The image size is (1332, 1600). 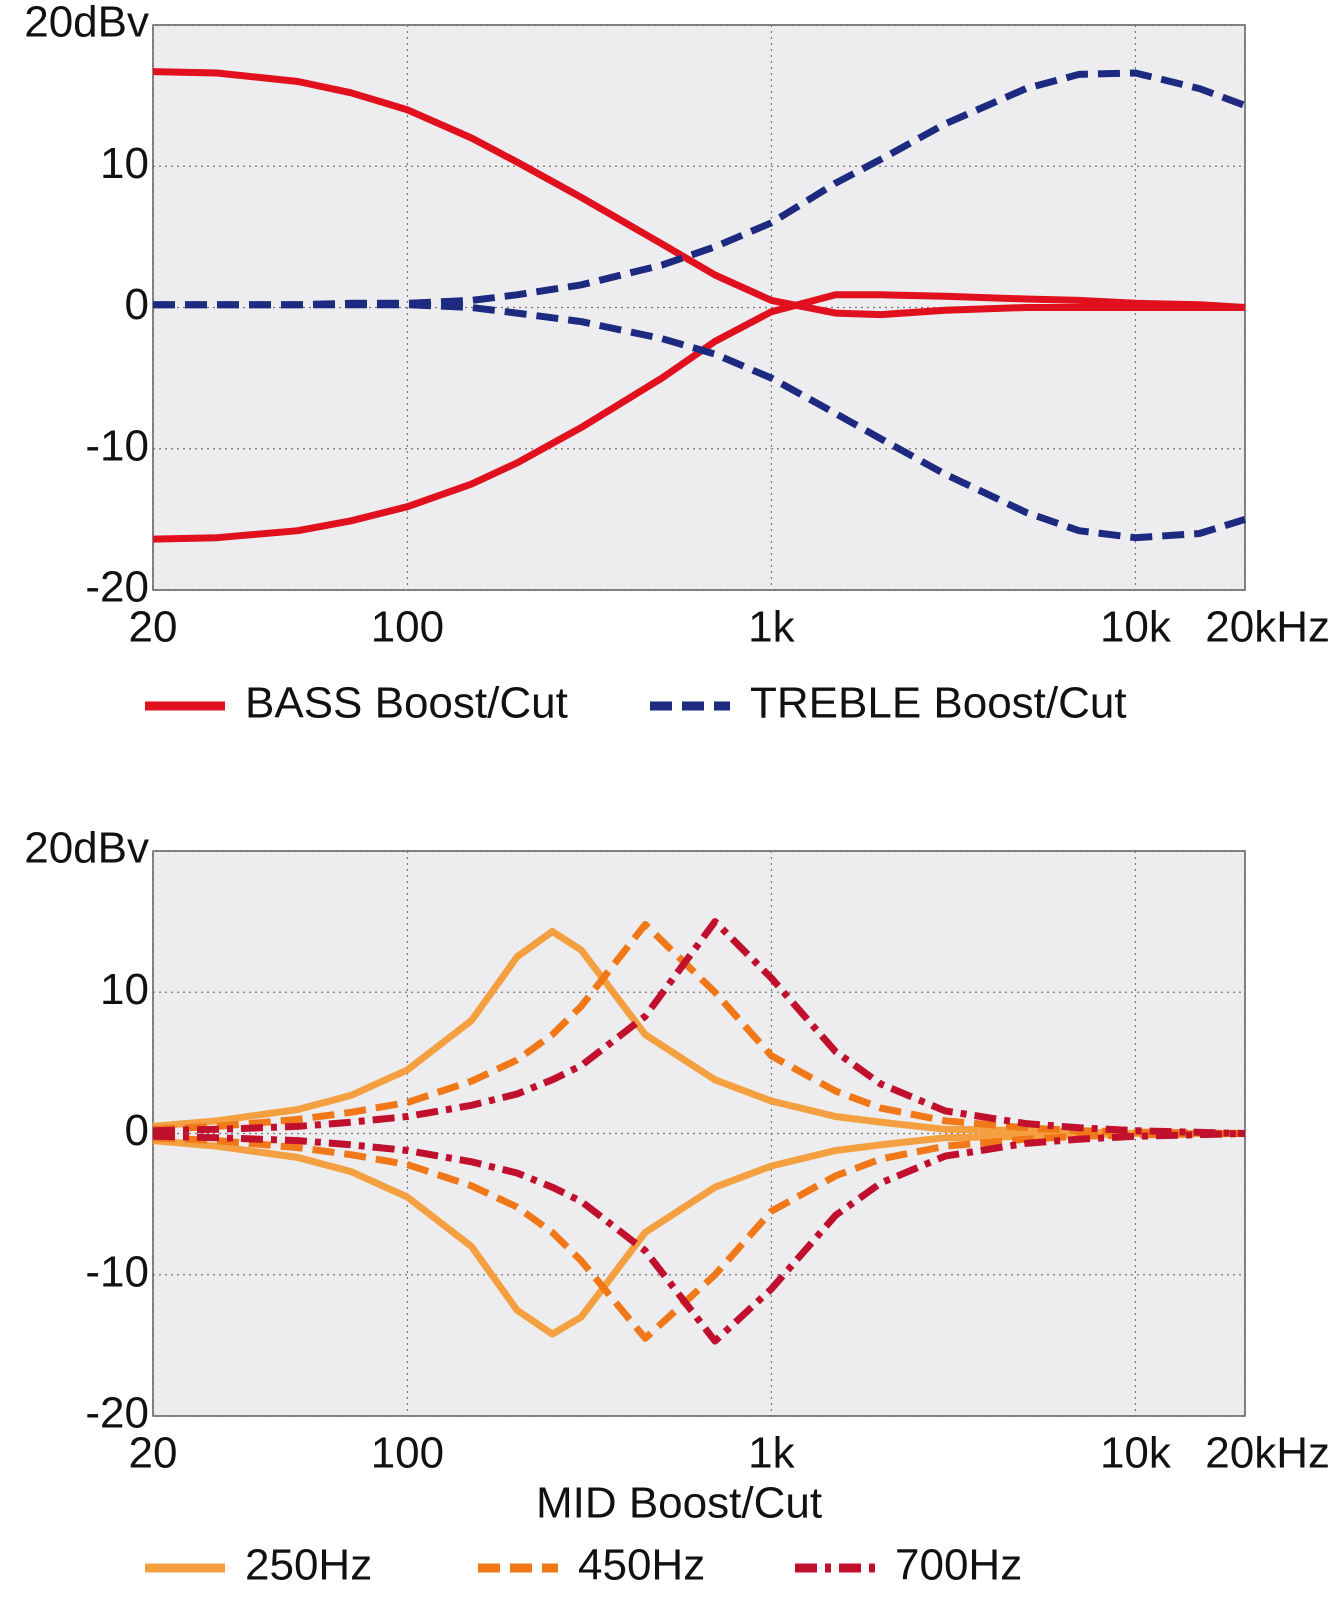 What do you see at coordinates (308, 1565) in the screenshot?
I see `legend-label: 250Hz` at bounding box center [308, 1565].